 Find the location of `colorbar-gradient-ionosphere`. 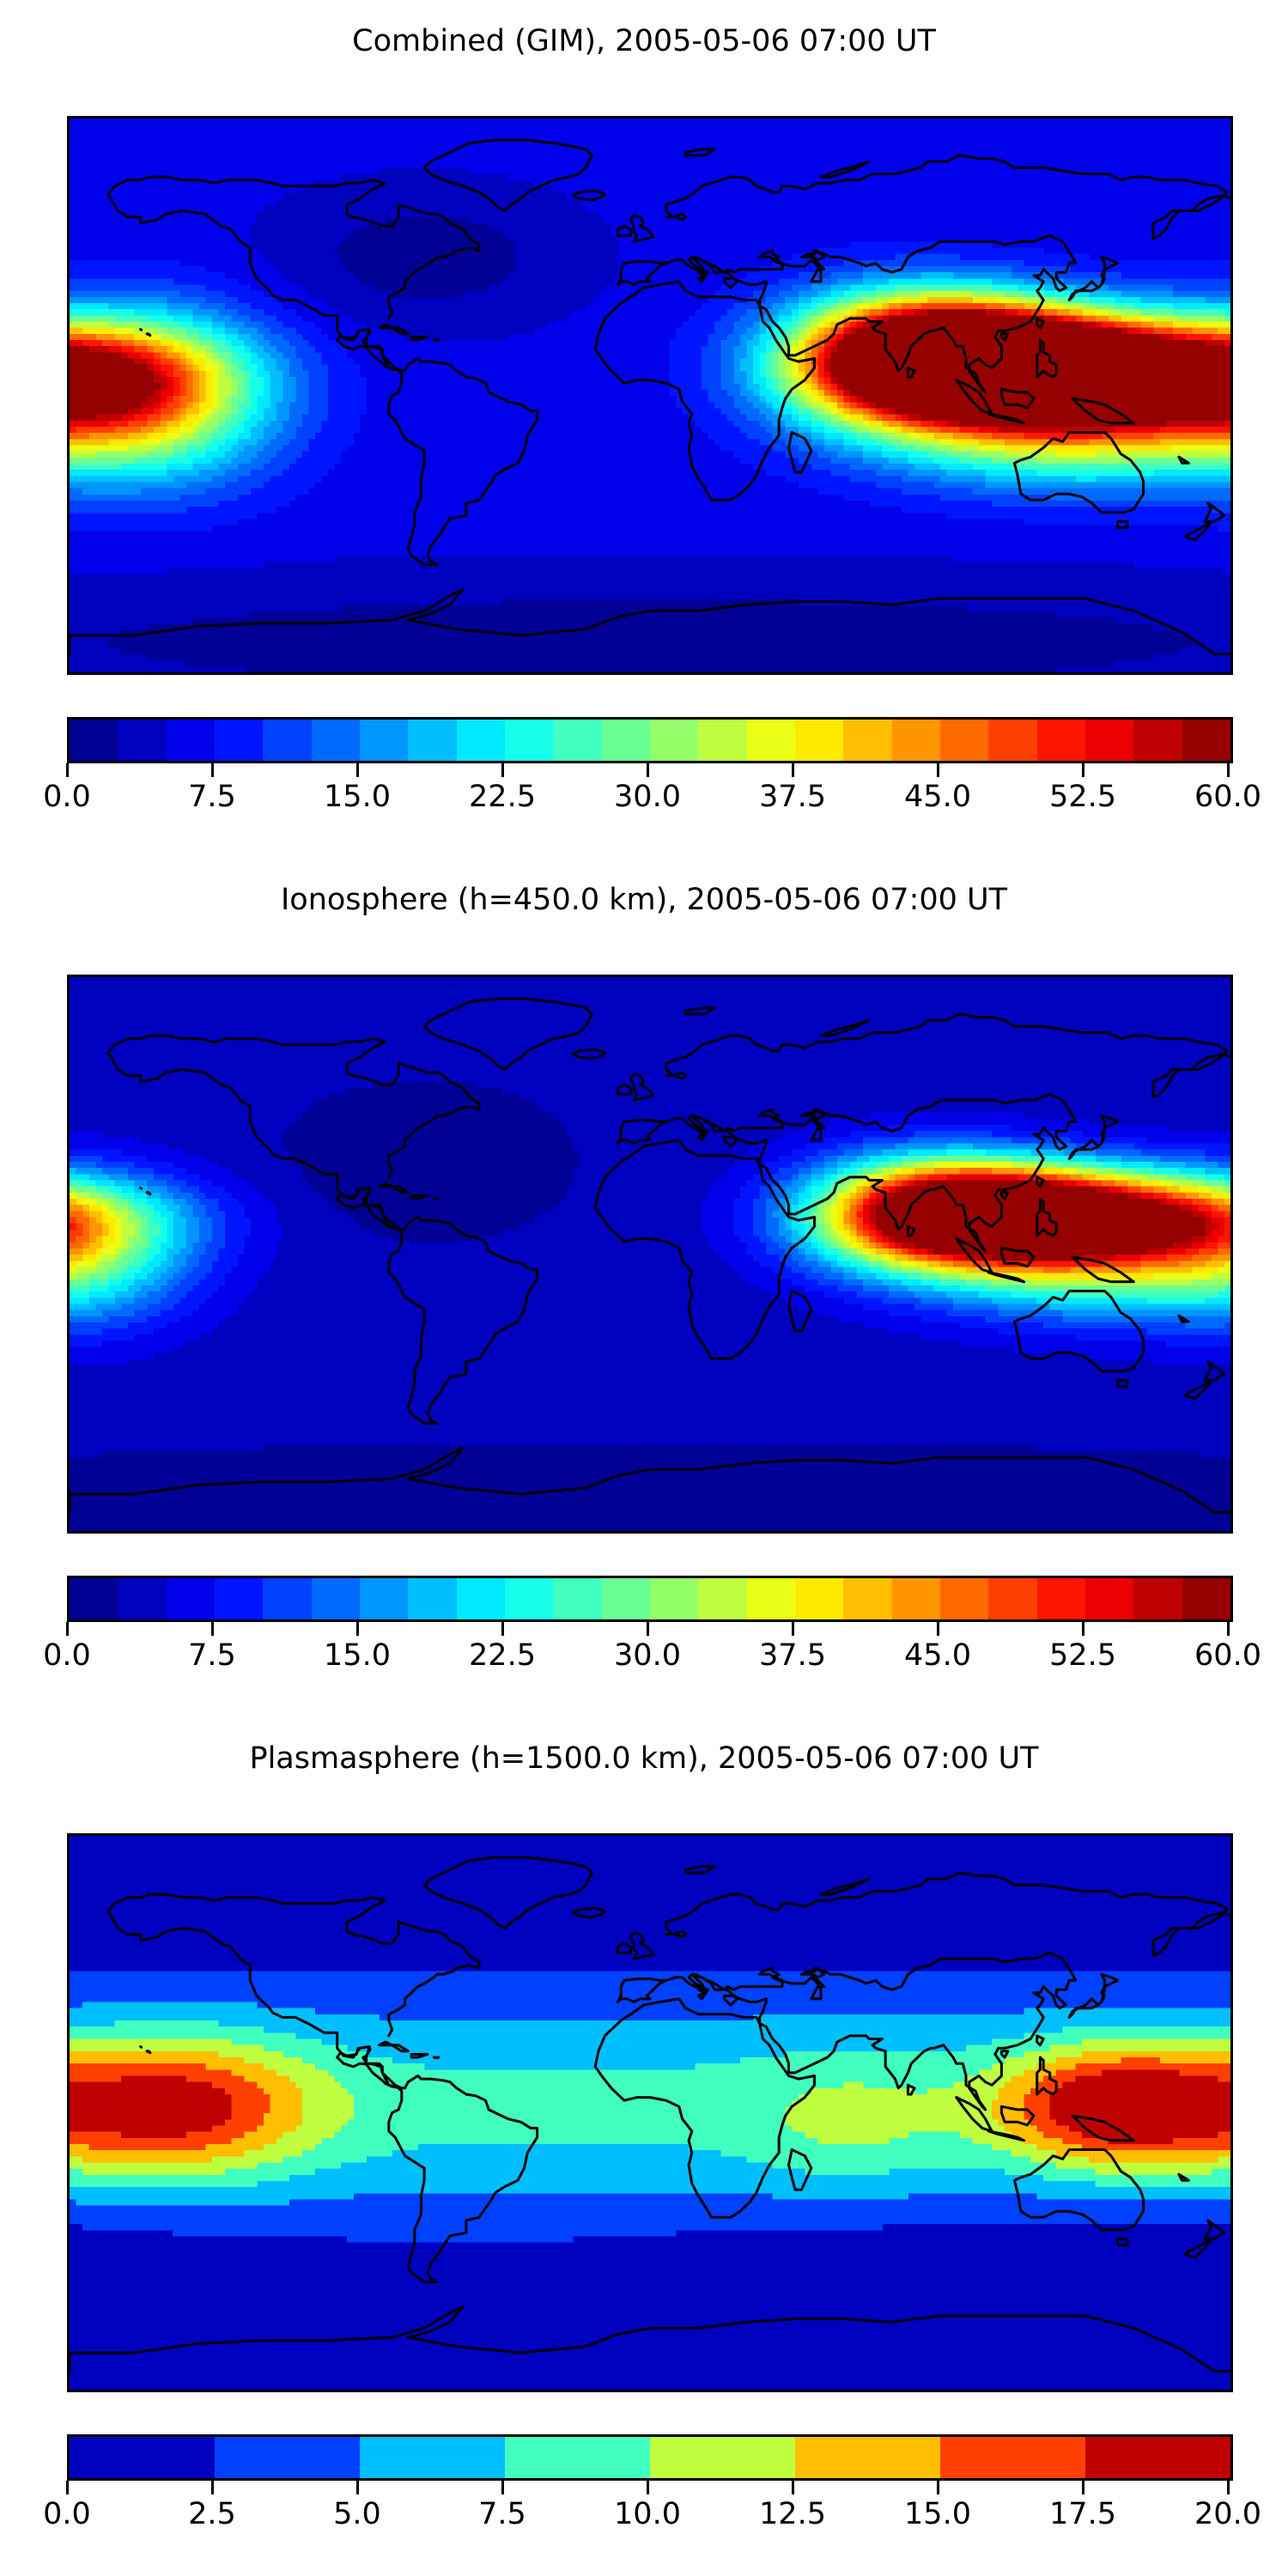

colorbar-gradient-ionosphere is located at coordinates (650, 1599).